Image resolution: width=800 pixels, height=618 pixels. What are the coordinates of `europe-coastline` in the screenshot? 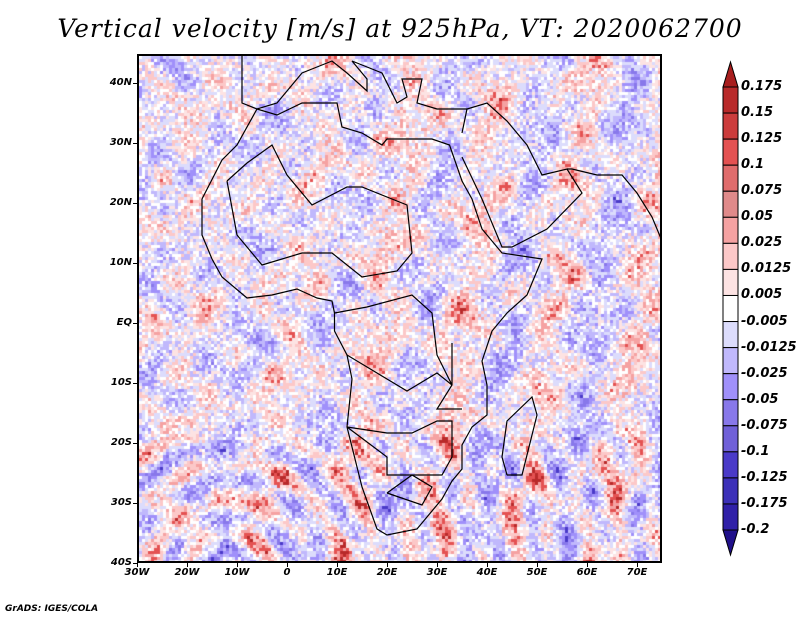 It's located at (354, 83).